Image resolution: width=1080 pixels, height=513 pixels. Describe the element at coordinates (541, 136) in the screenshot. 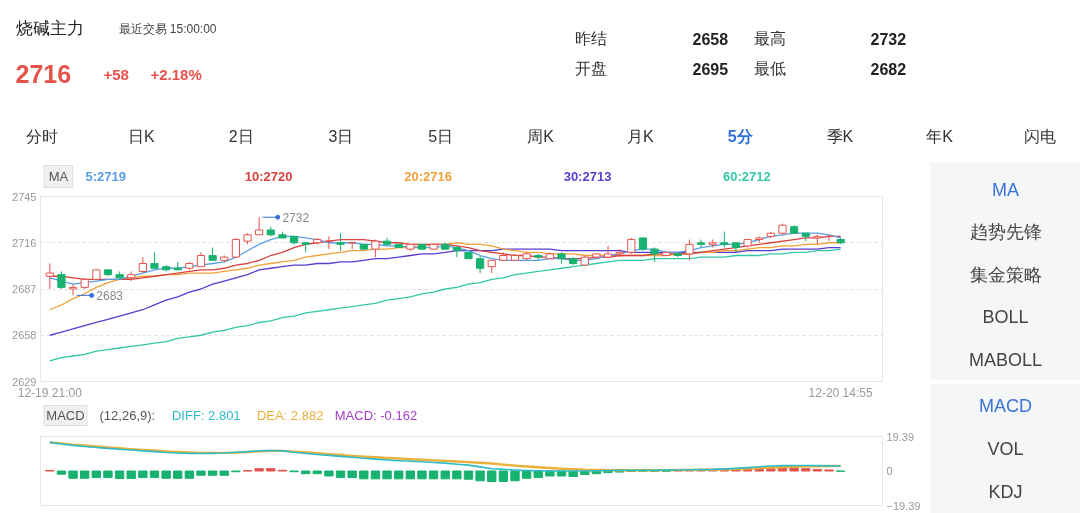

I see `text: 周K` at that location.